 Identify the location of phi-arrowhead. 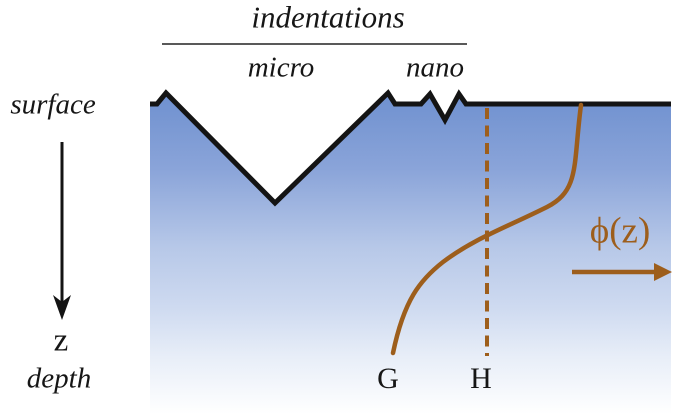
(663, 272).